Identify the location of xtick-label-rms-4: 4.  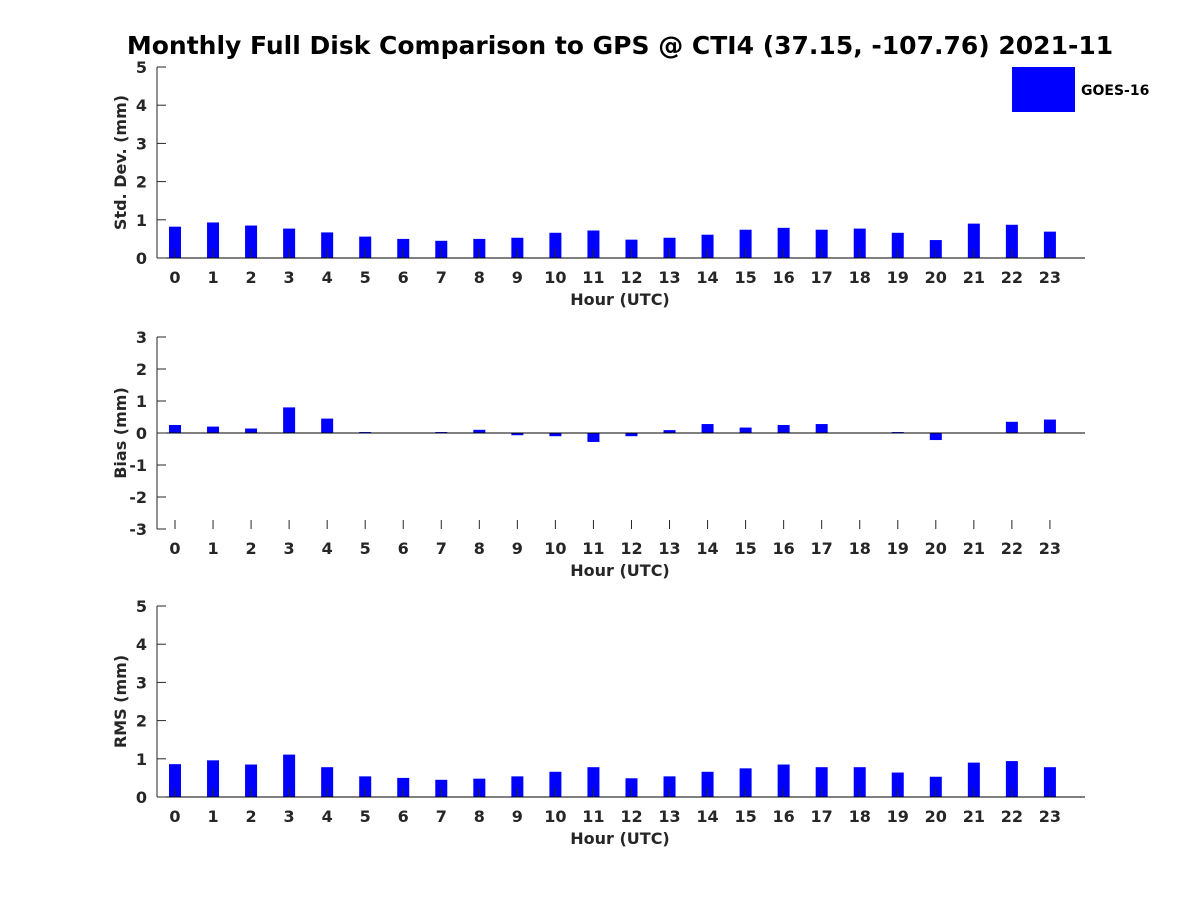
(327, 816).